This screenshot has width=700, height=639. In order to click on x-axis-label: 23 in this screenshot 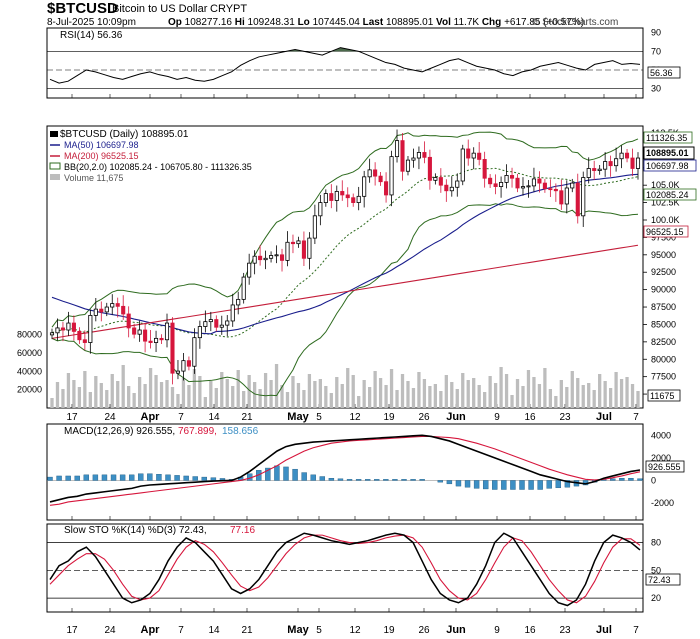, I will do `click(565, 630)`.